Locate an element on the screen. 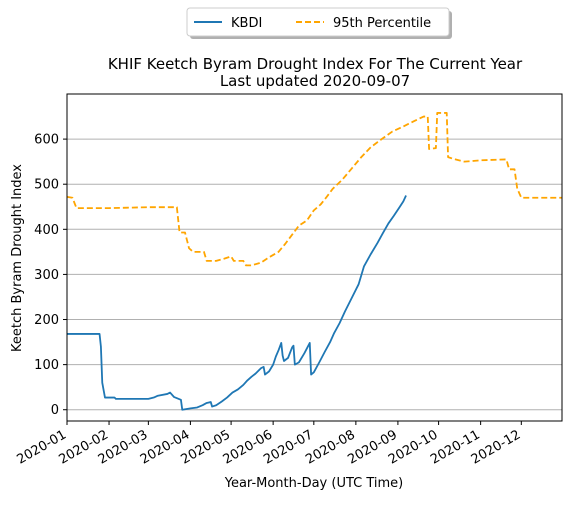  y-tick-label: 500 is located at coordinates (46, 185).